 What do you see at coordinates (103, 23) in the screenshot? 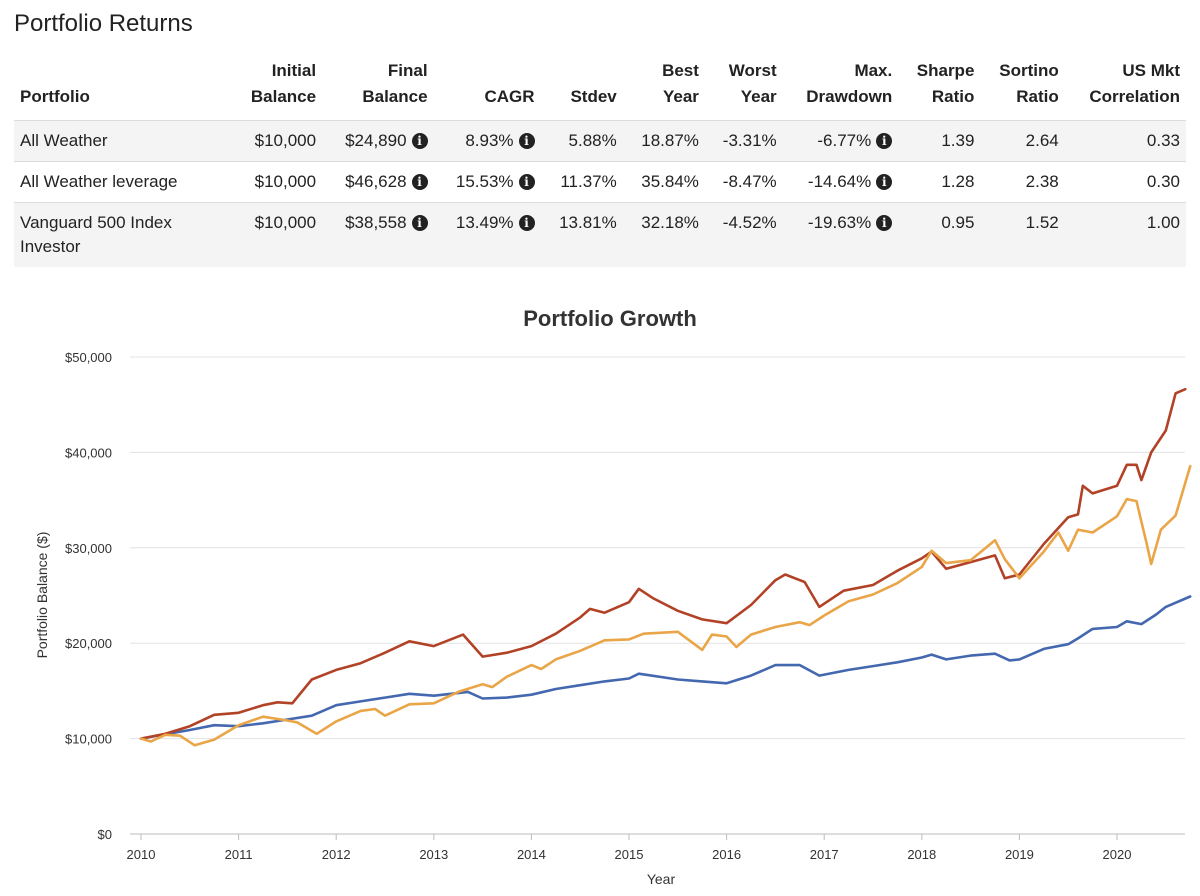
I see `page-title: Portfolio Returns` at bounding box center [103, 23].